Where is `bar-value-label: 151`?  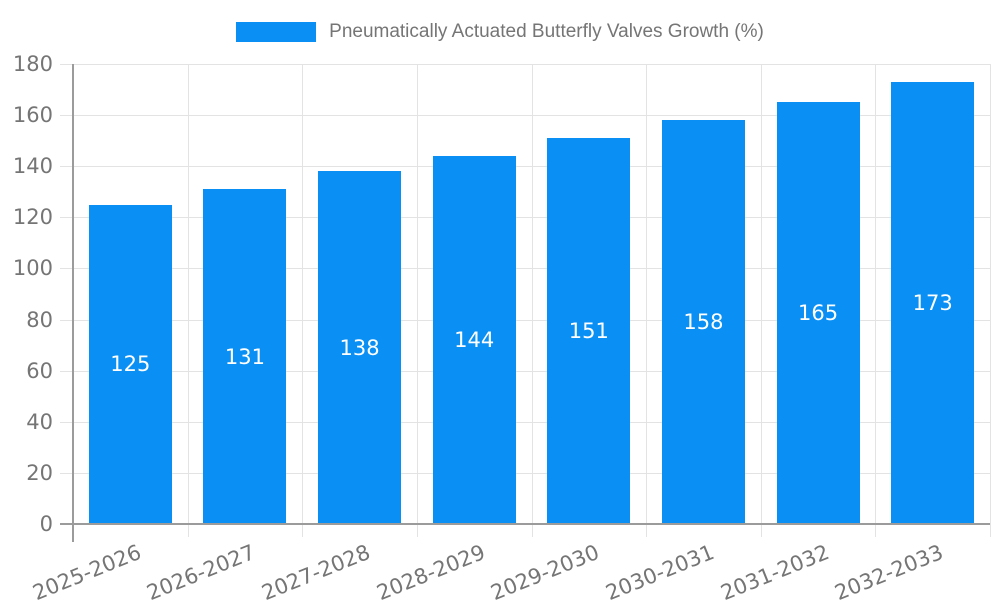
bar-value-label: 151 is located at coordinates (588, 331).